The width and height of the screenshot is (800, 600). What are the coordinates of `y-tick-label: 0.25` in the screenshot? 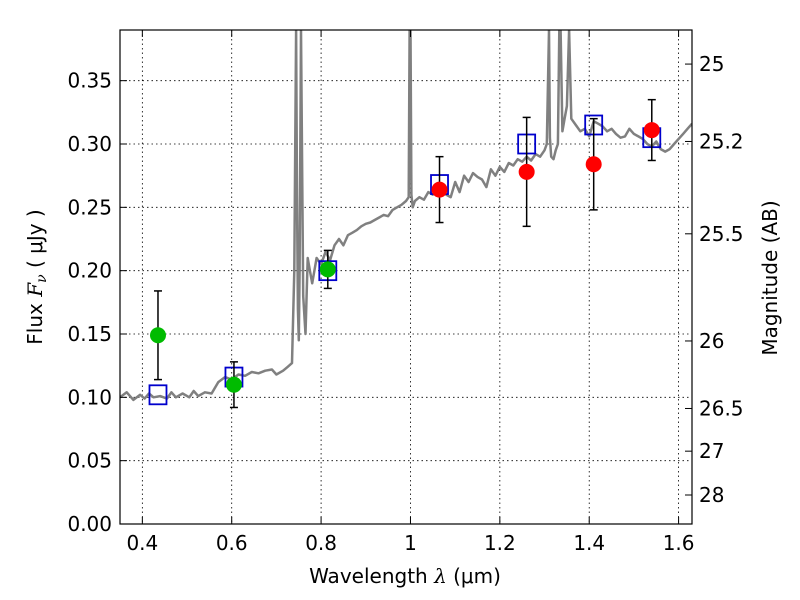 It's located at (89, 207).